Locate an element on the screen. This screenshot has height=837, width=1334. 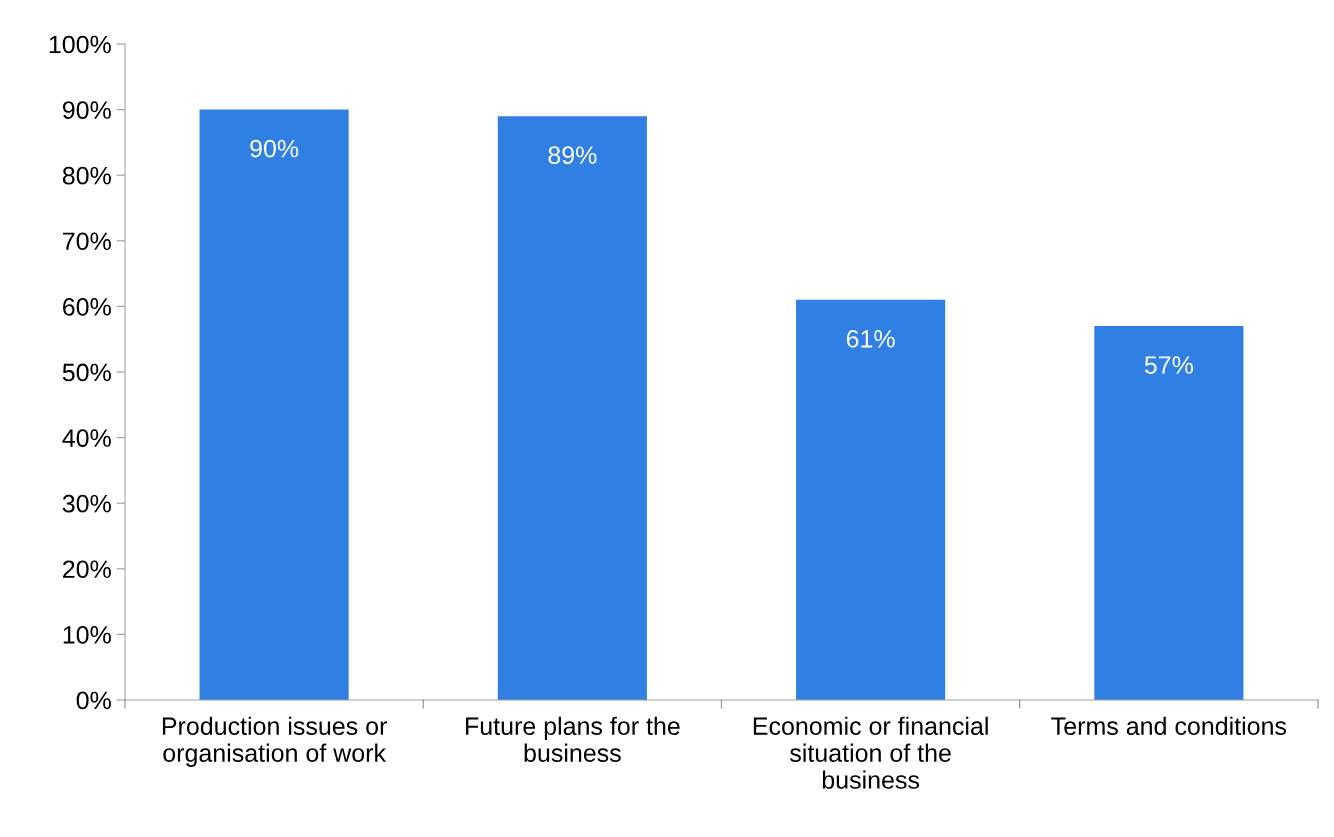
y-tick-label: 80% is located at coordinates (86, 175).